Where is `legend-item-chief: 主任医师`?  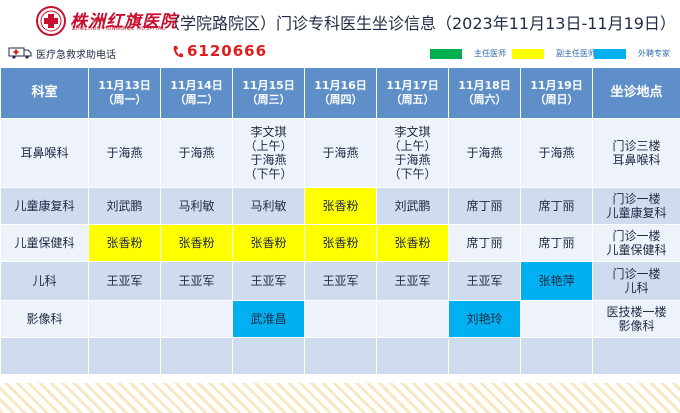
legend-item-chief: 主任医师 is located at coordinates (468, 53).